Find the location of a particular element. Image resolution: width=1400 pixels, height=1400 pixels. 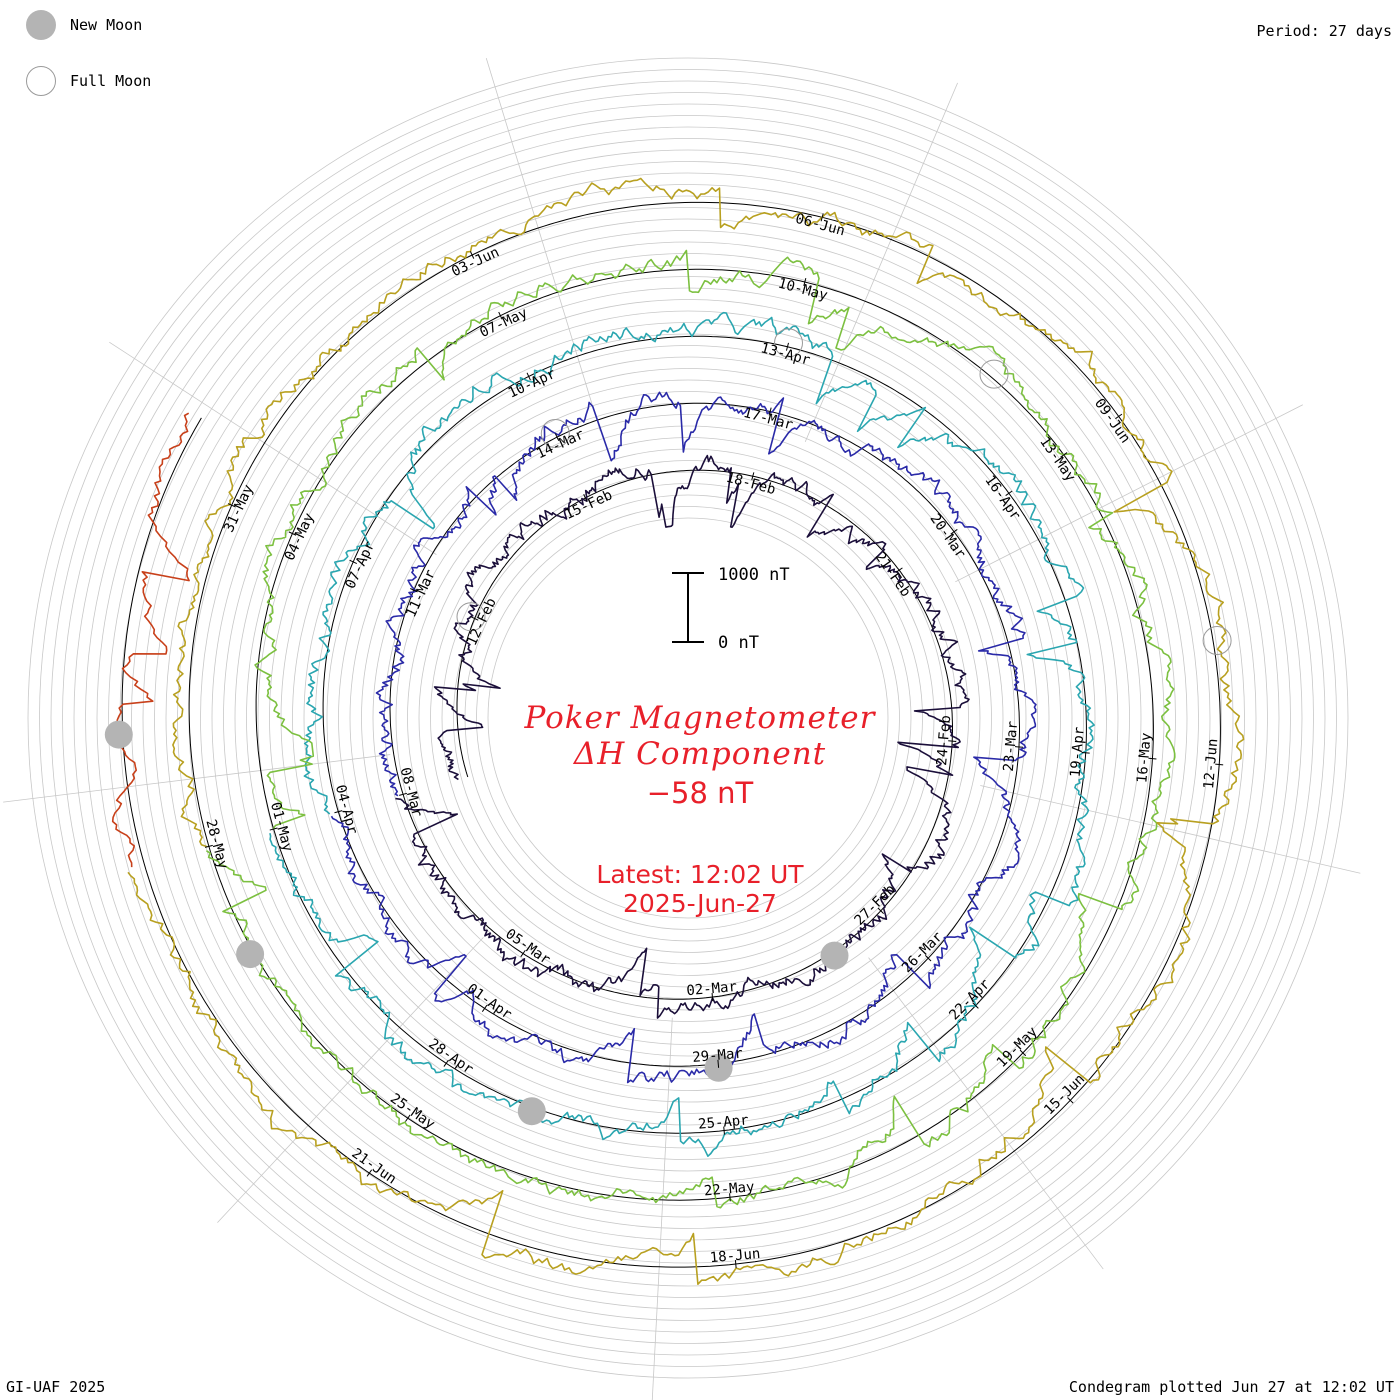

date-tick-label: 06-Jun is located at coordinates (820, 225).